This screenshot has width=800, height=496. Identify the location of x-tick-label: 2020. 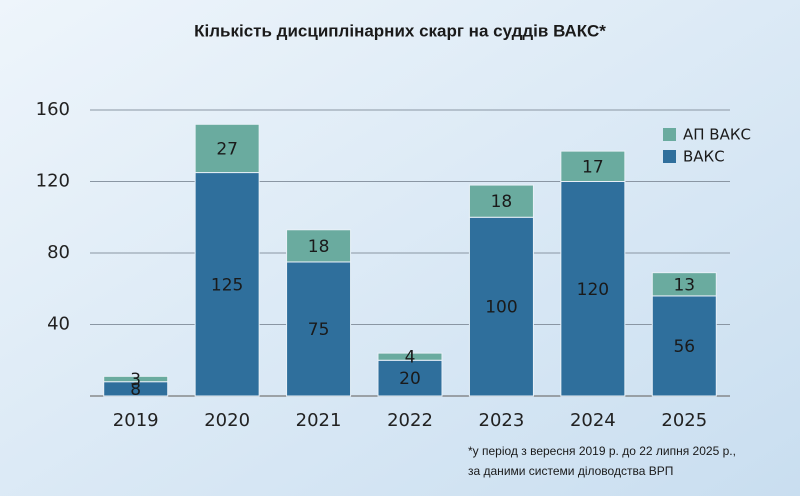
(227, 420).